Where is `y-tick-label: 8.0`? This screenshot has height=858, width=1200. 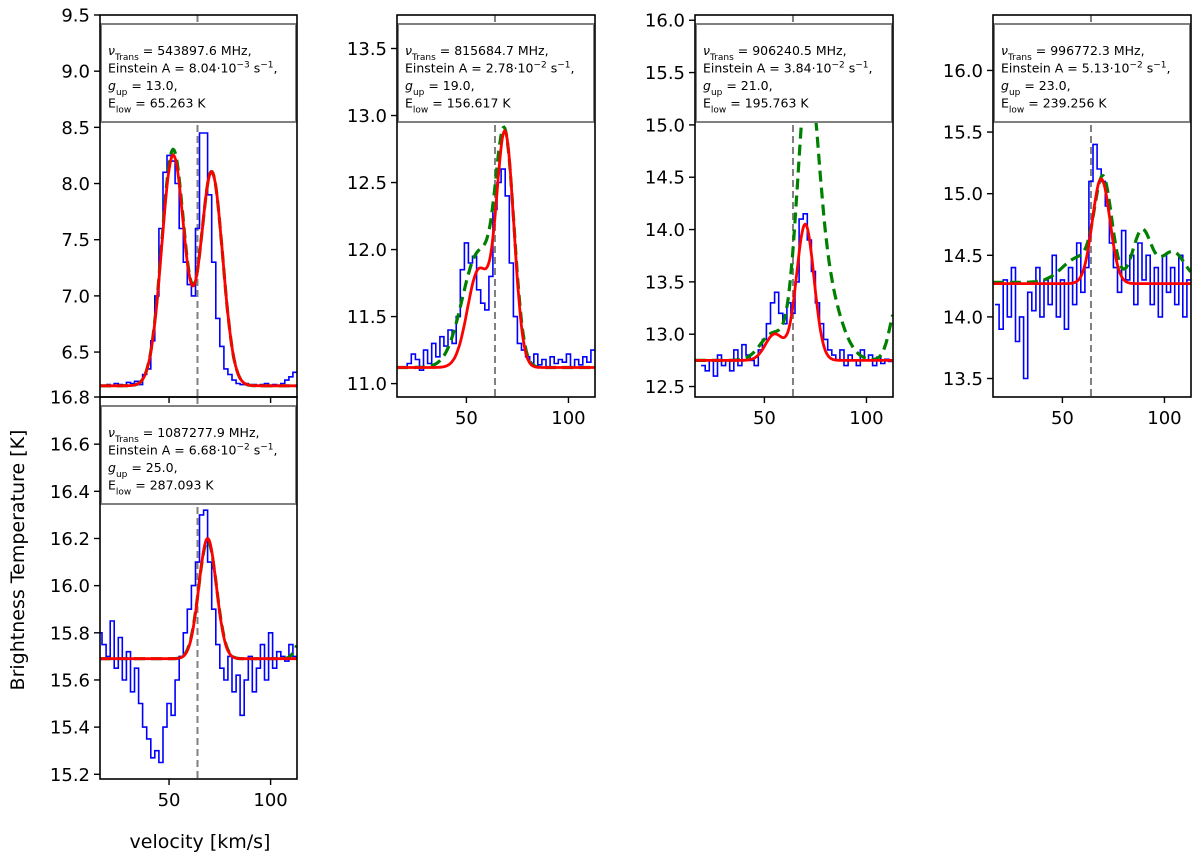 y-tick-label: 8.0 is located at coordinates (75, 184).